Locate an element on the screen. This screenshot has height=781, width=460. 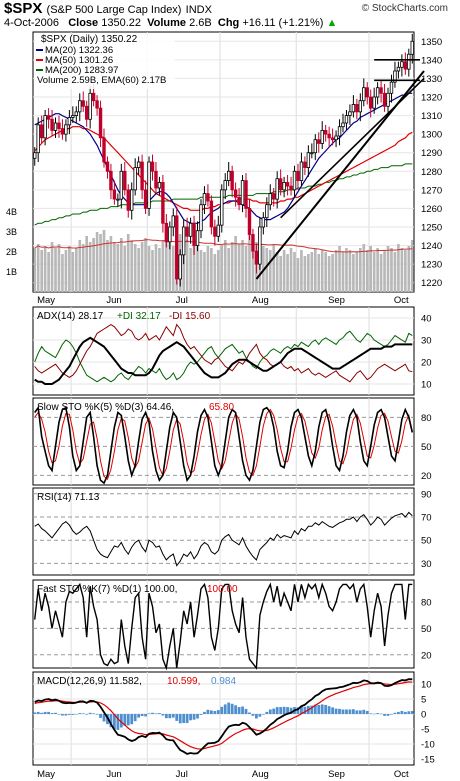
fast_sto-tick-label: 20 is located at coordinates (426, 655).